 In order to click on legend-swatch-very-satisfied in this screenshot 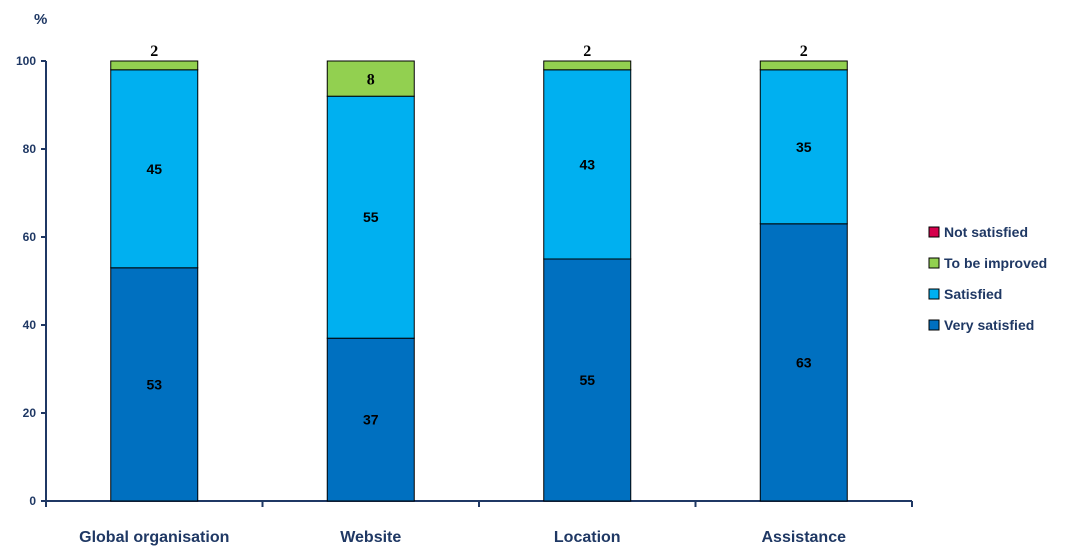, I will do `click(934, 325)`.